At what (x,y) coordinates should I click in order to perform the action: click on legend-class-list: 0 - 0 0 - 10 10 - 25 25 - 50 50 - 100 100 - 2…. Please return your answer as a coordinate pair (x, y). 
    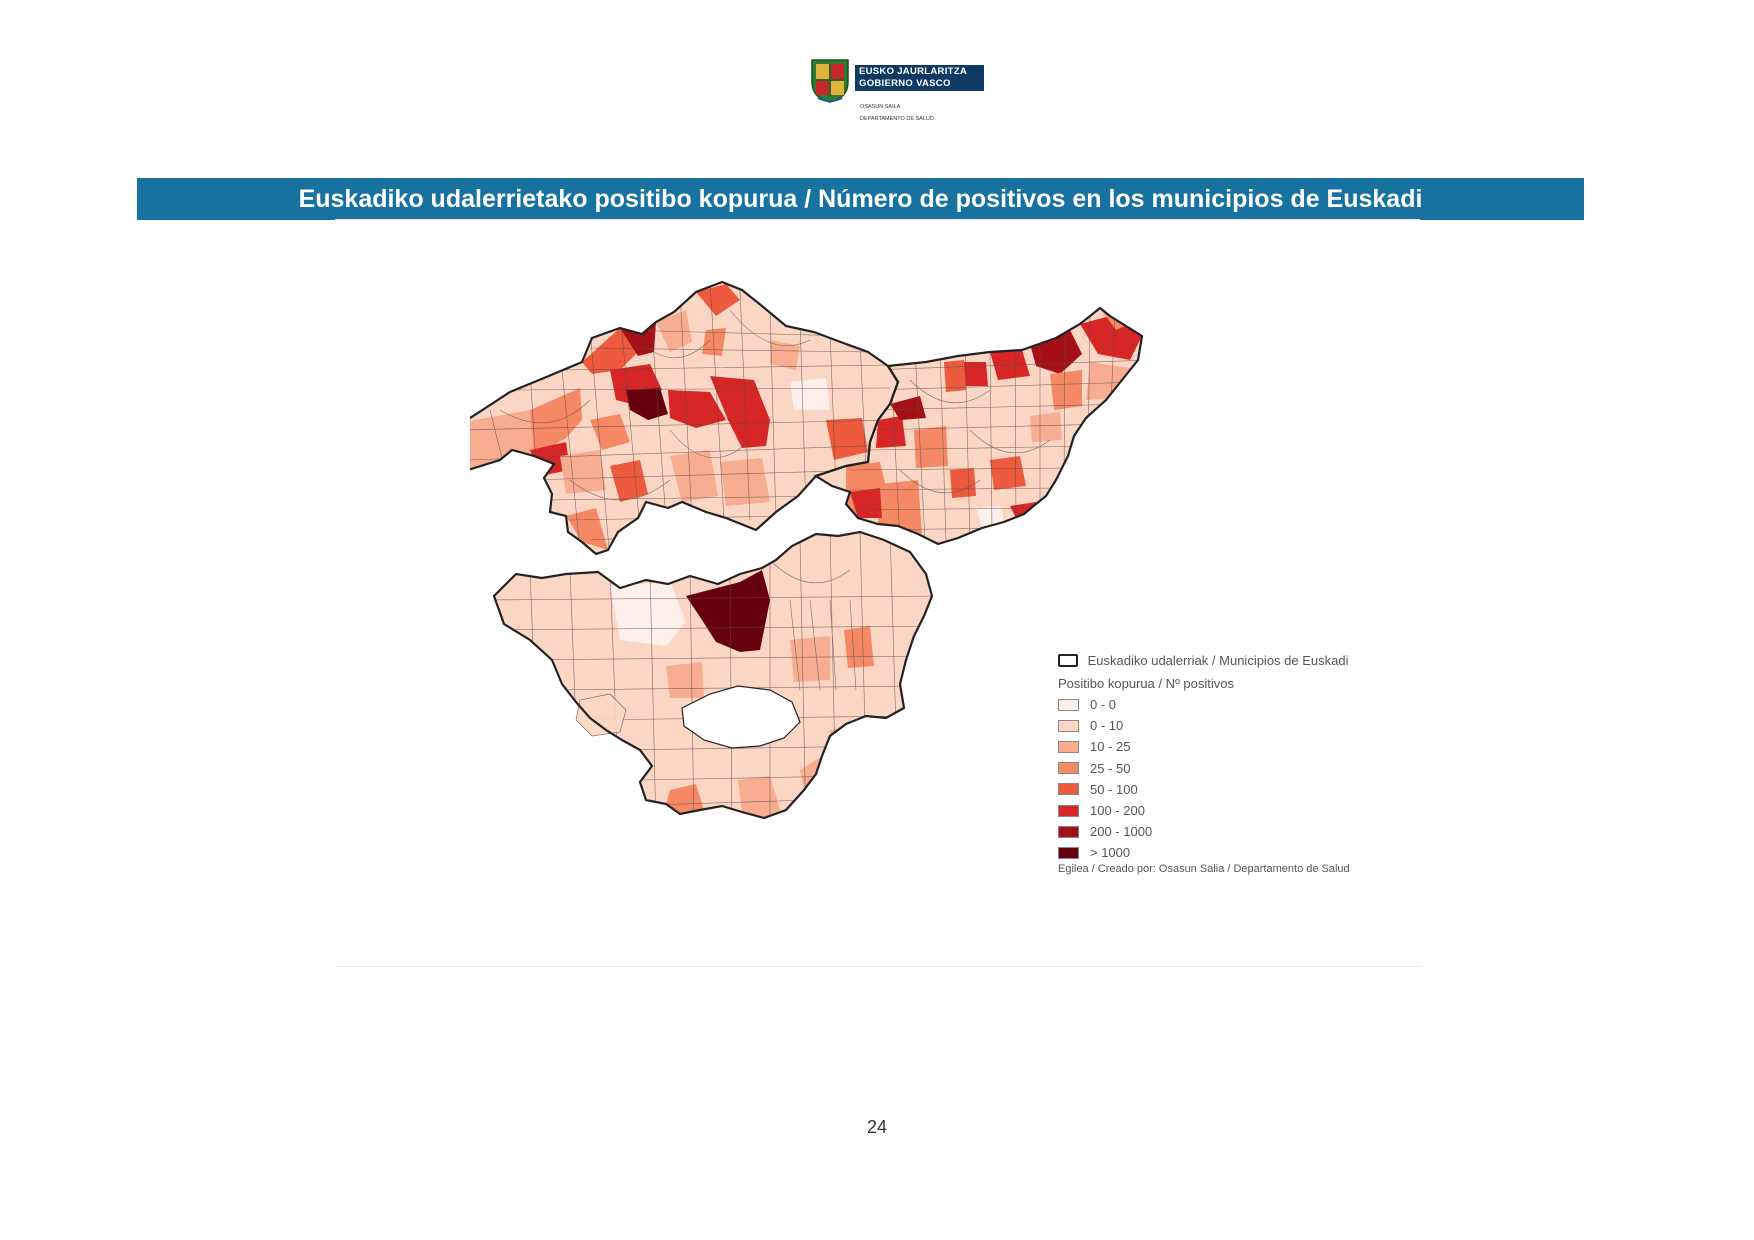
    Looking at the image, I should click on (1105, 781).